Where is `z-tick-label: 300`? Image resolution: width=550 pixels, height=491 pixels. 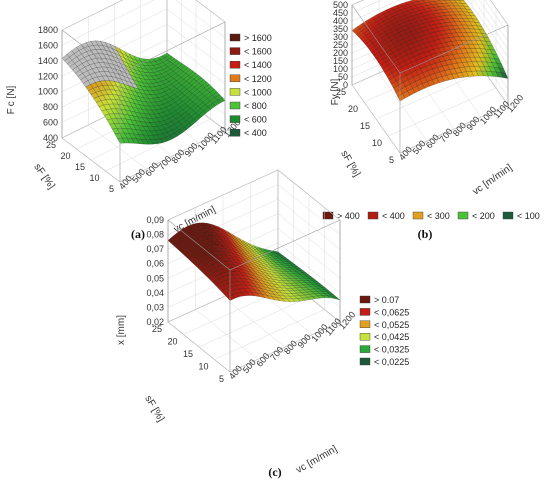 z-tick-label: 300 is located at coordinates (340, 37).